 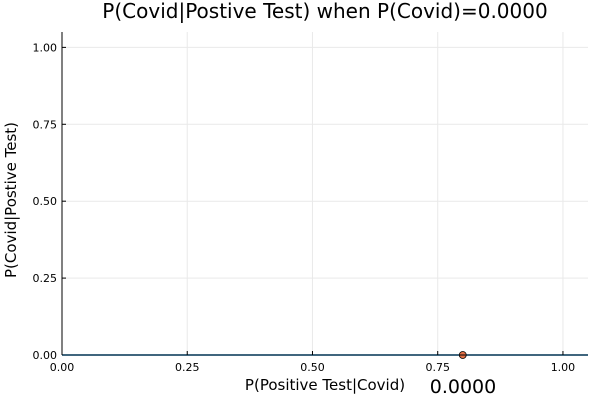 I want to click on y-tick-label-2: 0.50, so click(x=45, y=201).